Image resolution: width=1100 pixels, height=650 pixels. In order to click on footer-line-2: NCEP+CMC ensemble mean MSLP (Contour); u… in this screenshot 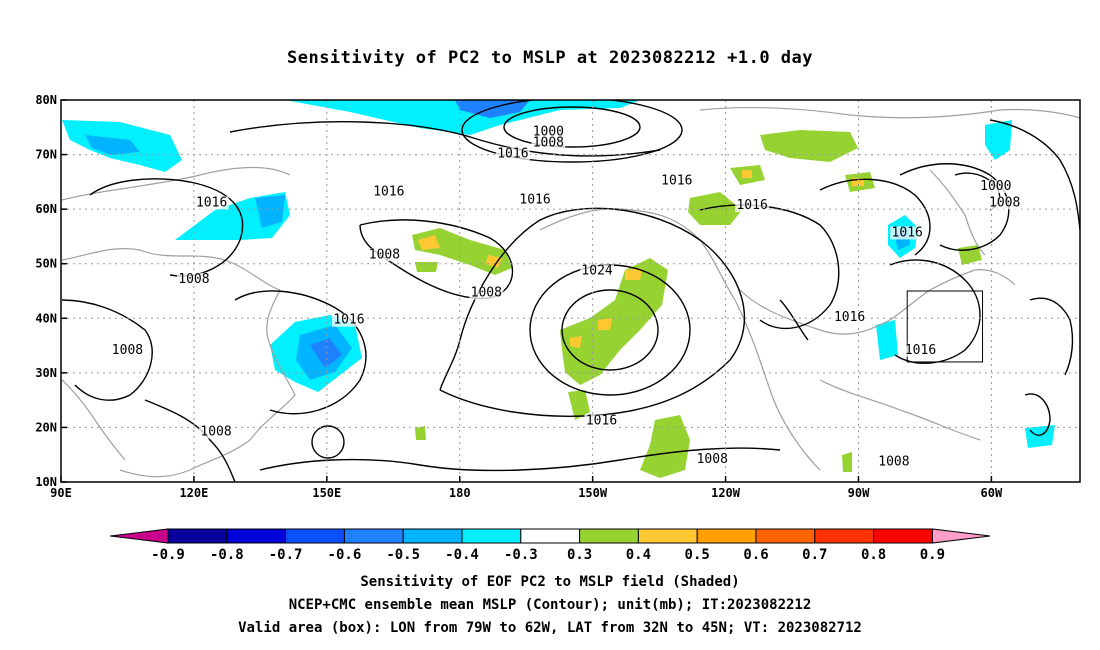, I will do `click(550, 605)`.